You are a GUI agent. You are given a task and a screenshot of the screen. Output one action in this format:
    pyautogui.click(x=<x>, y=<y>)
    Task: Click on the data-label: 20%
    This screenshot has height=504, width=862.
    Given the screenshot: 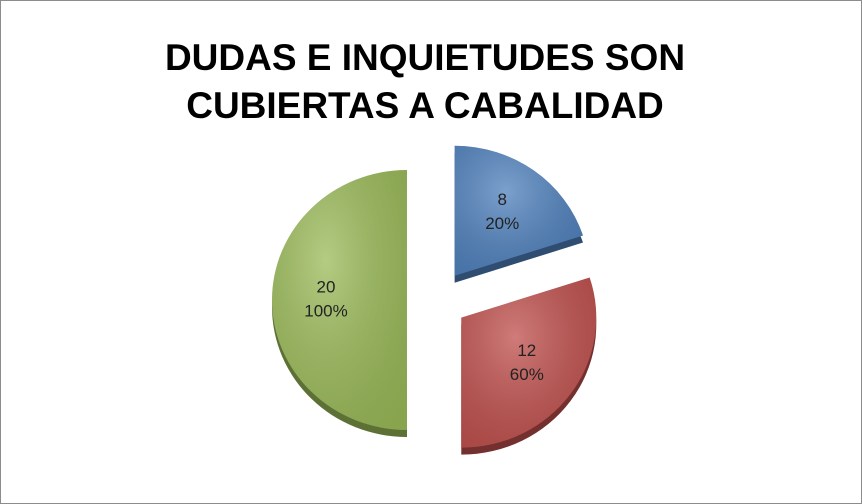 What is the action you would take?
    pyautogui.click(x=502, y=223)
    